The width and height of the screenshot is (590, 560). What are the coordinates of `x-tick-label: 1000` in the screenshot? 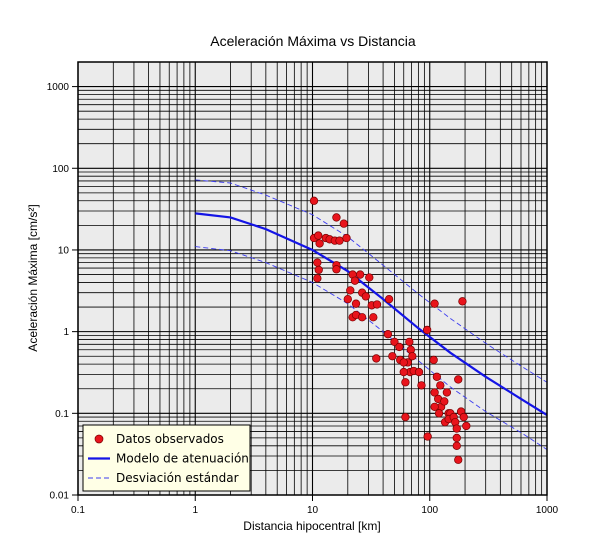 It's located at (547, 510).